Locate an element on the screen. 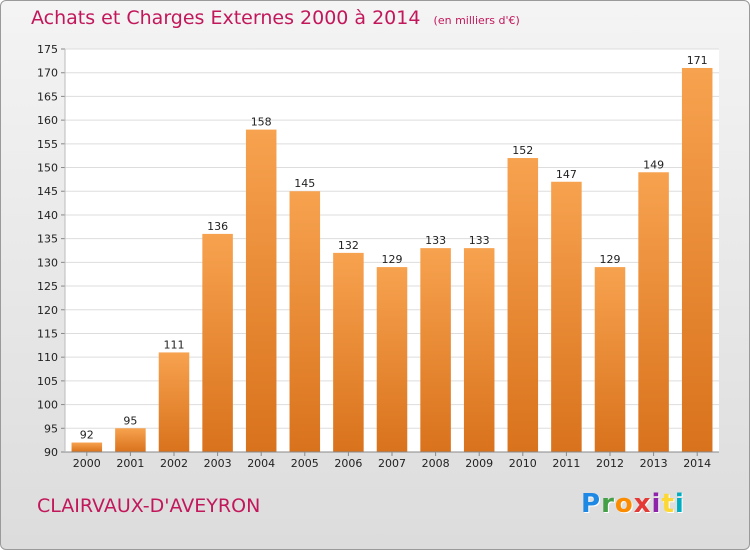 This screenshot has height=550, width=750. y-tick-label: 140 is located at coordinates (47, 215).